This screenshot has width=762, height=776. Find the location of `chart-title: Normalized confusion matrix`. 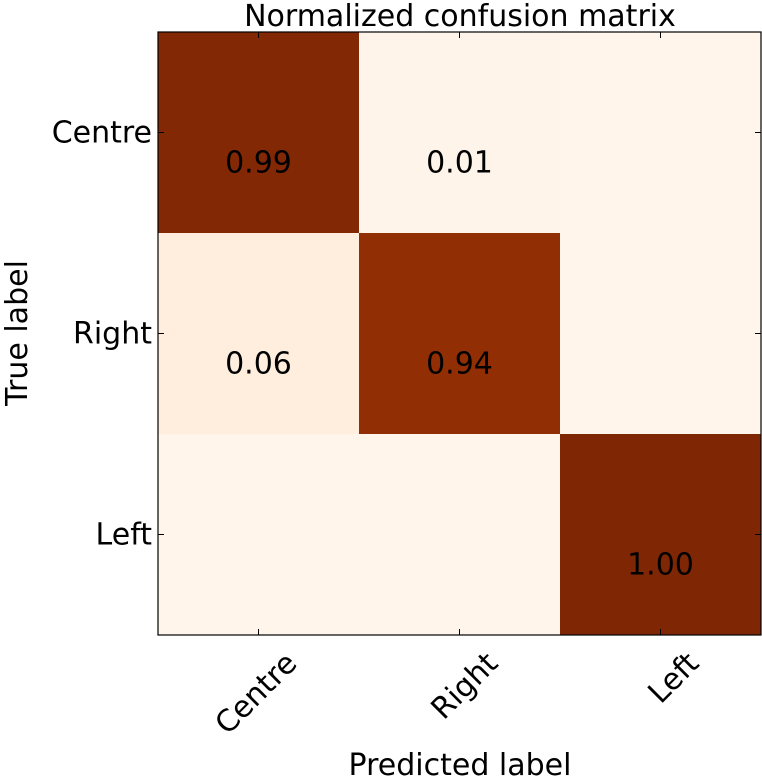

chart-title: Normalized confusion matrix is located at coordinates (460, 17).